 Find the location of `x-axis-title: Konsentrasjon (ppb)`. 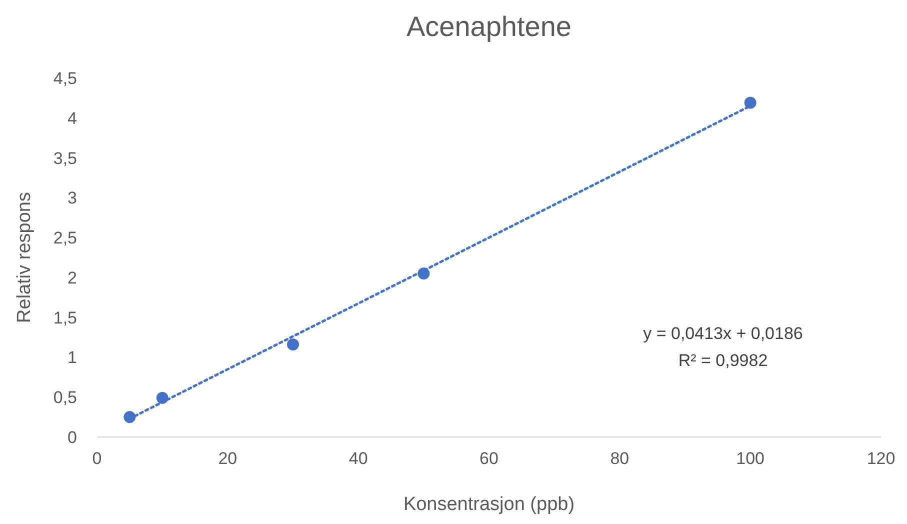

x-axis-title: Konsentrasjon (ppb) is located at coordinates (489, 504).